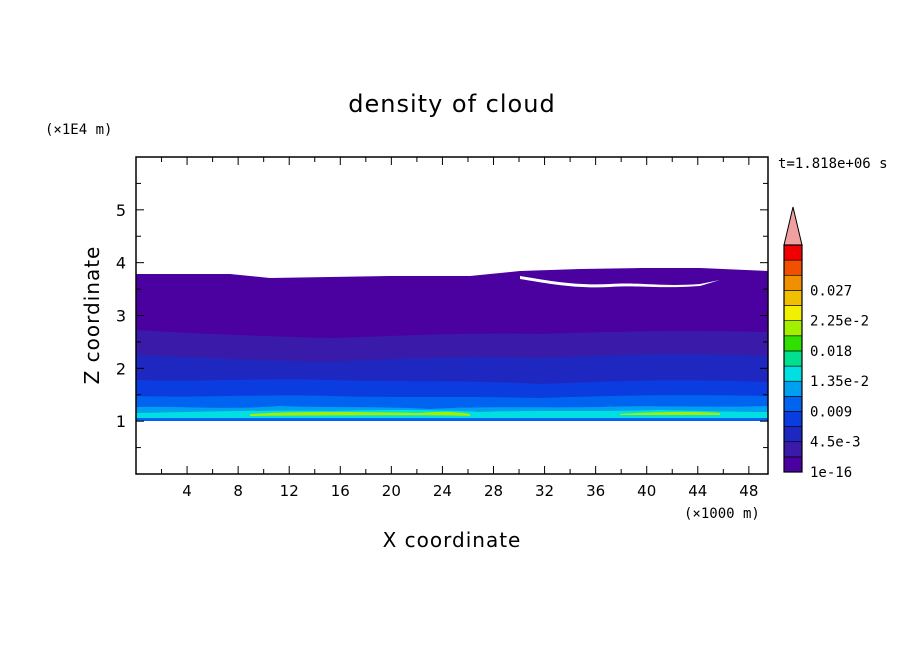 This screenshot has width=904, height=654. Describe the element at coordinates (493, 491) in the screenshot. I see `x-tick-label: 28` at that location.